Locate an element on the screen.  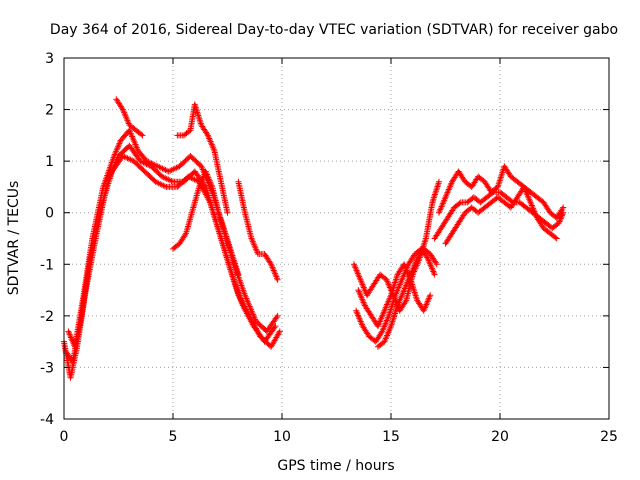
series-track-n is located at coordinates (501, 215).